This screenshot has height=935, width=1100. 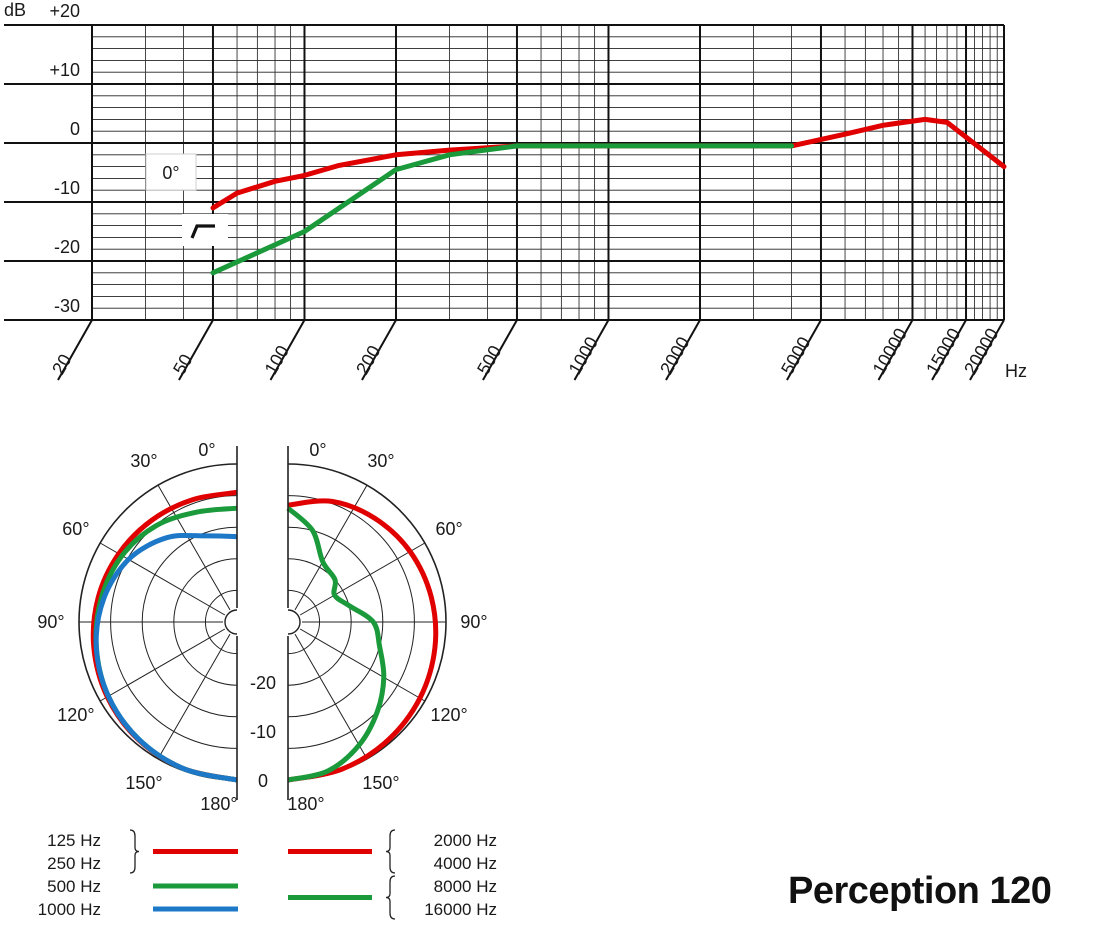 I want to click on x-tick-label: 10000, so click(x=890, y=351).